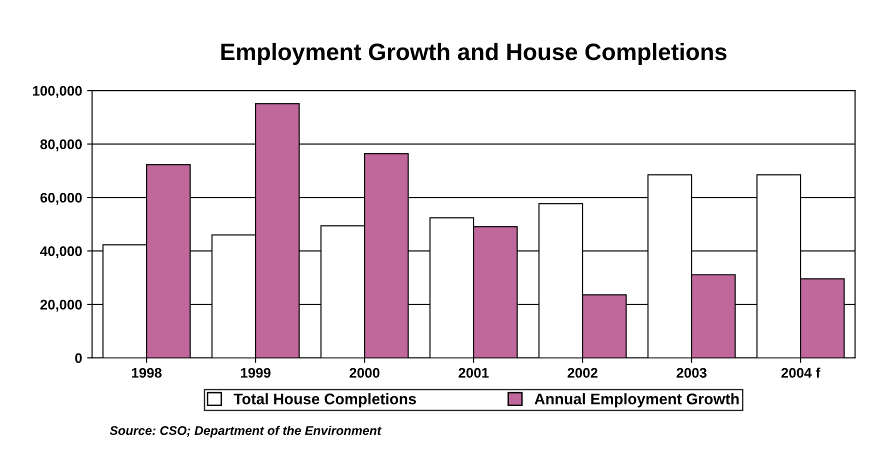 Image resolution: width=877 pixels, height=453 pixels. What do you see at coordinates (61, 306) in the screenshot?
I see `y-tick-label: 20,000` at bounding box center [61, 306].